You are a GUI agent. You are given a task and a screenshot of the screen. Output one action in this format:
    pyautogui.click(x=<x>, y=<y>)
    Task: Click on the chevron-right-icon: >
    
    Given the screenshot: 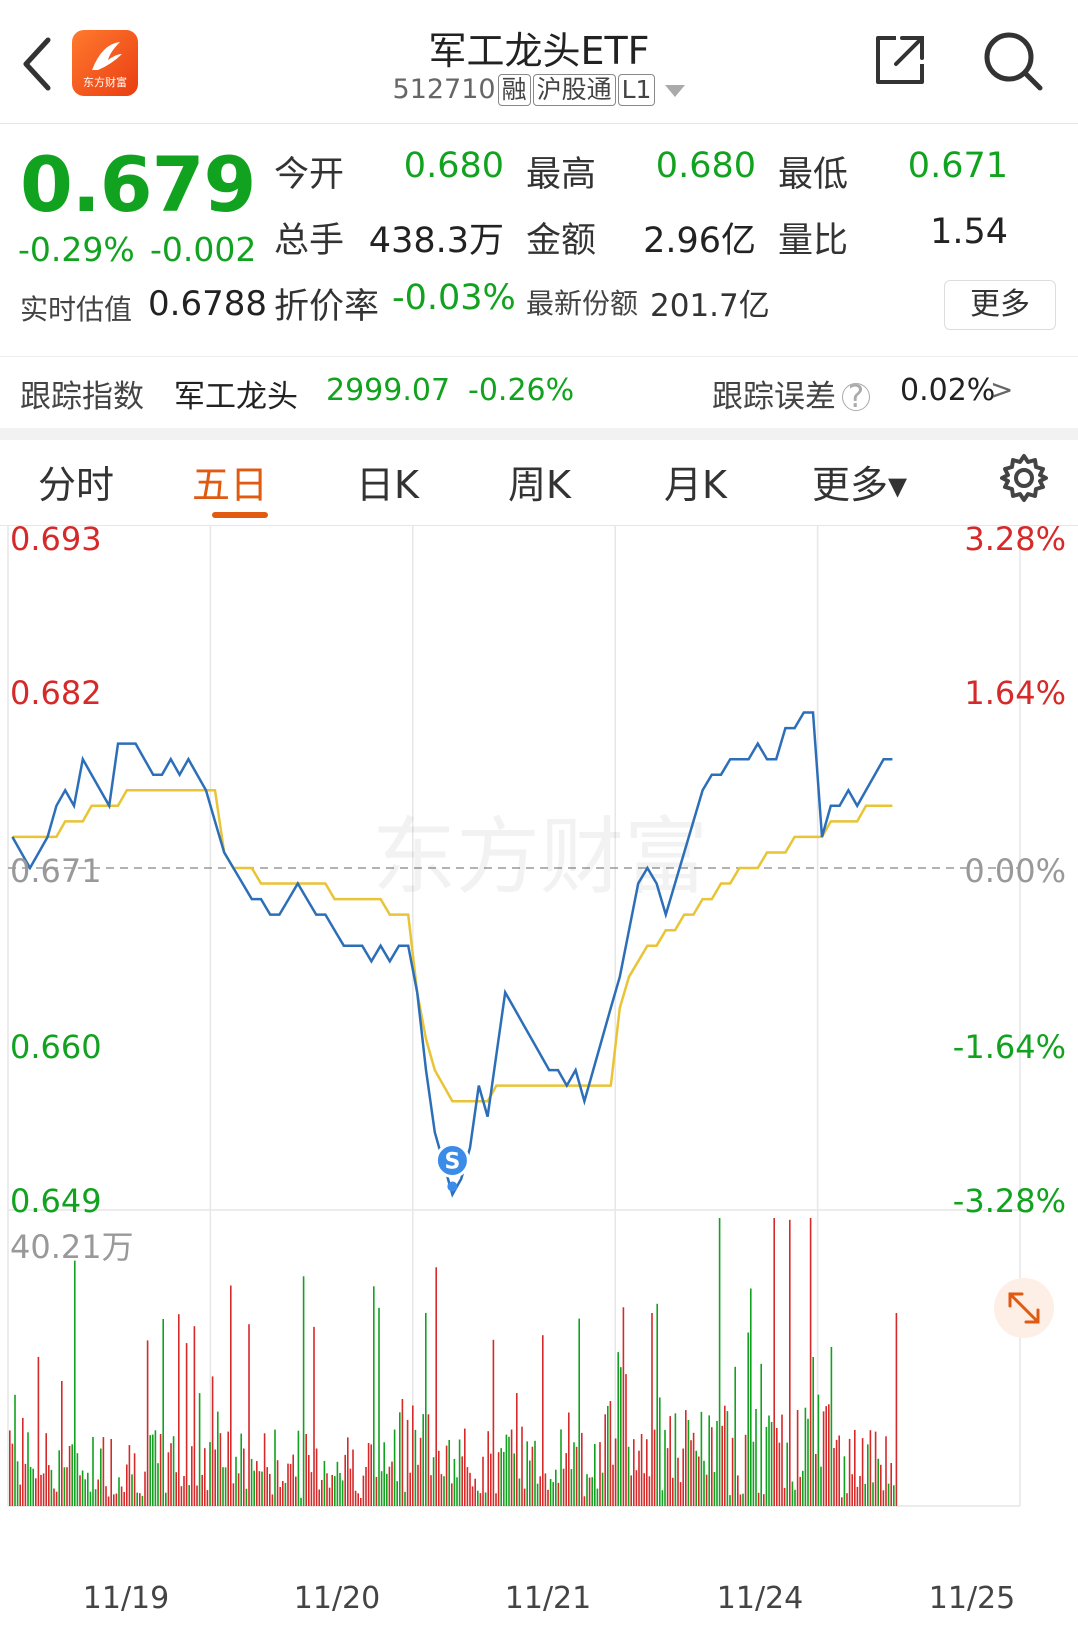 What is the action you would take?
    pyautogui.click(x=1002, y=389)
    